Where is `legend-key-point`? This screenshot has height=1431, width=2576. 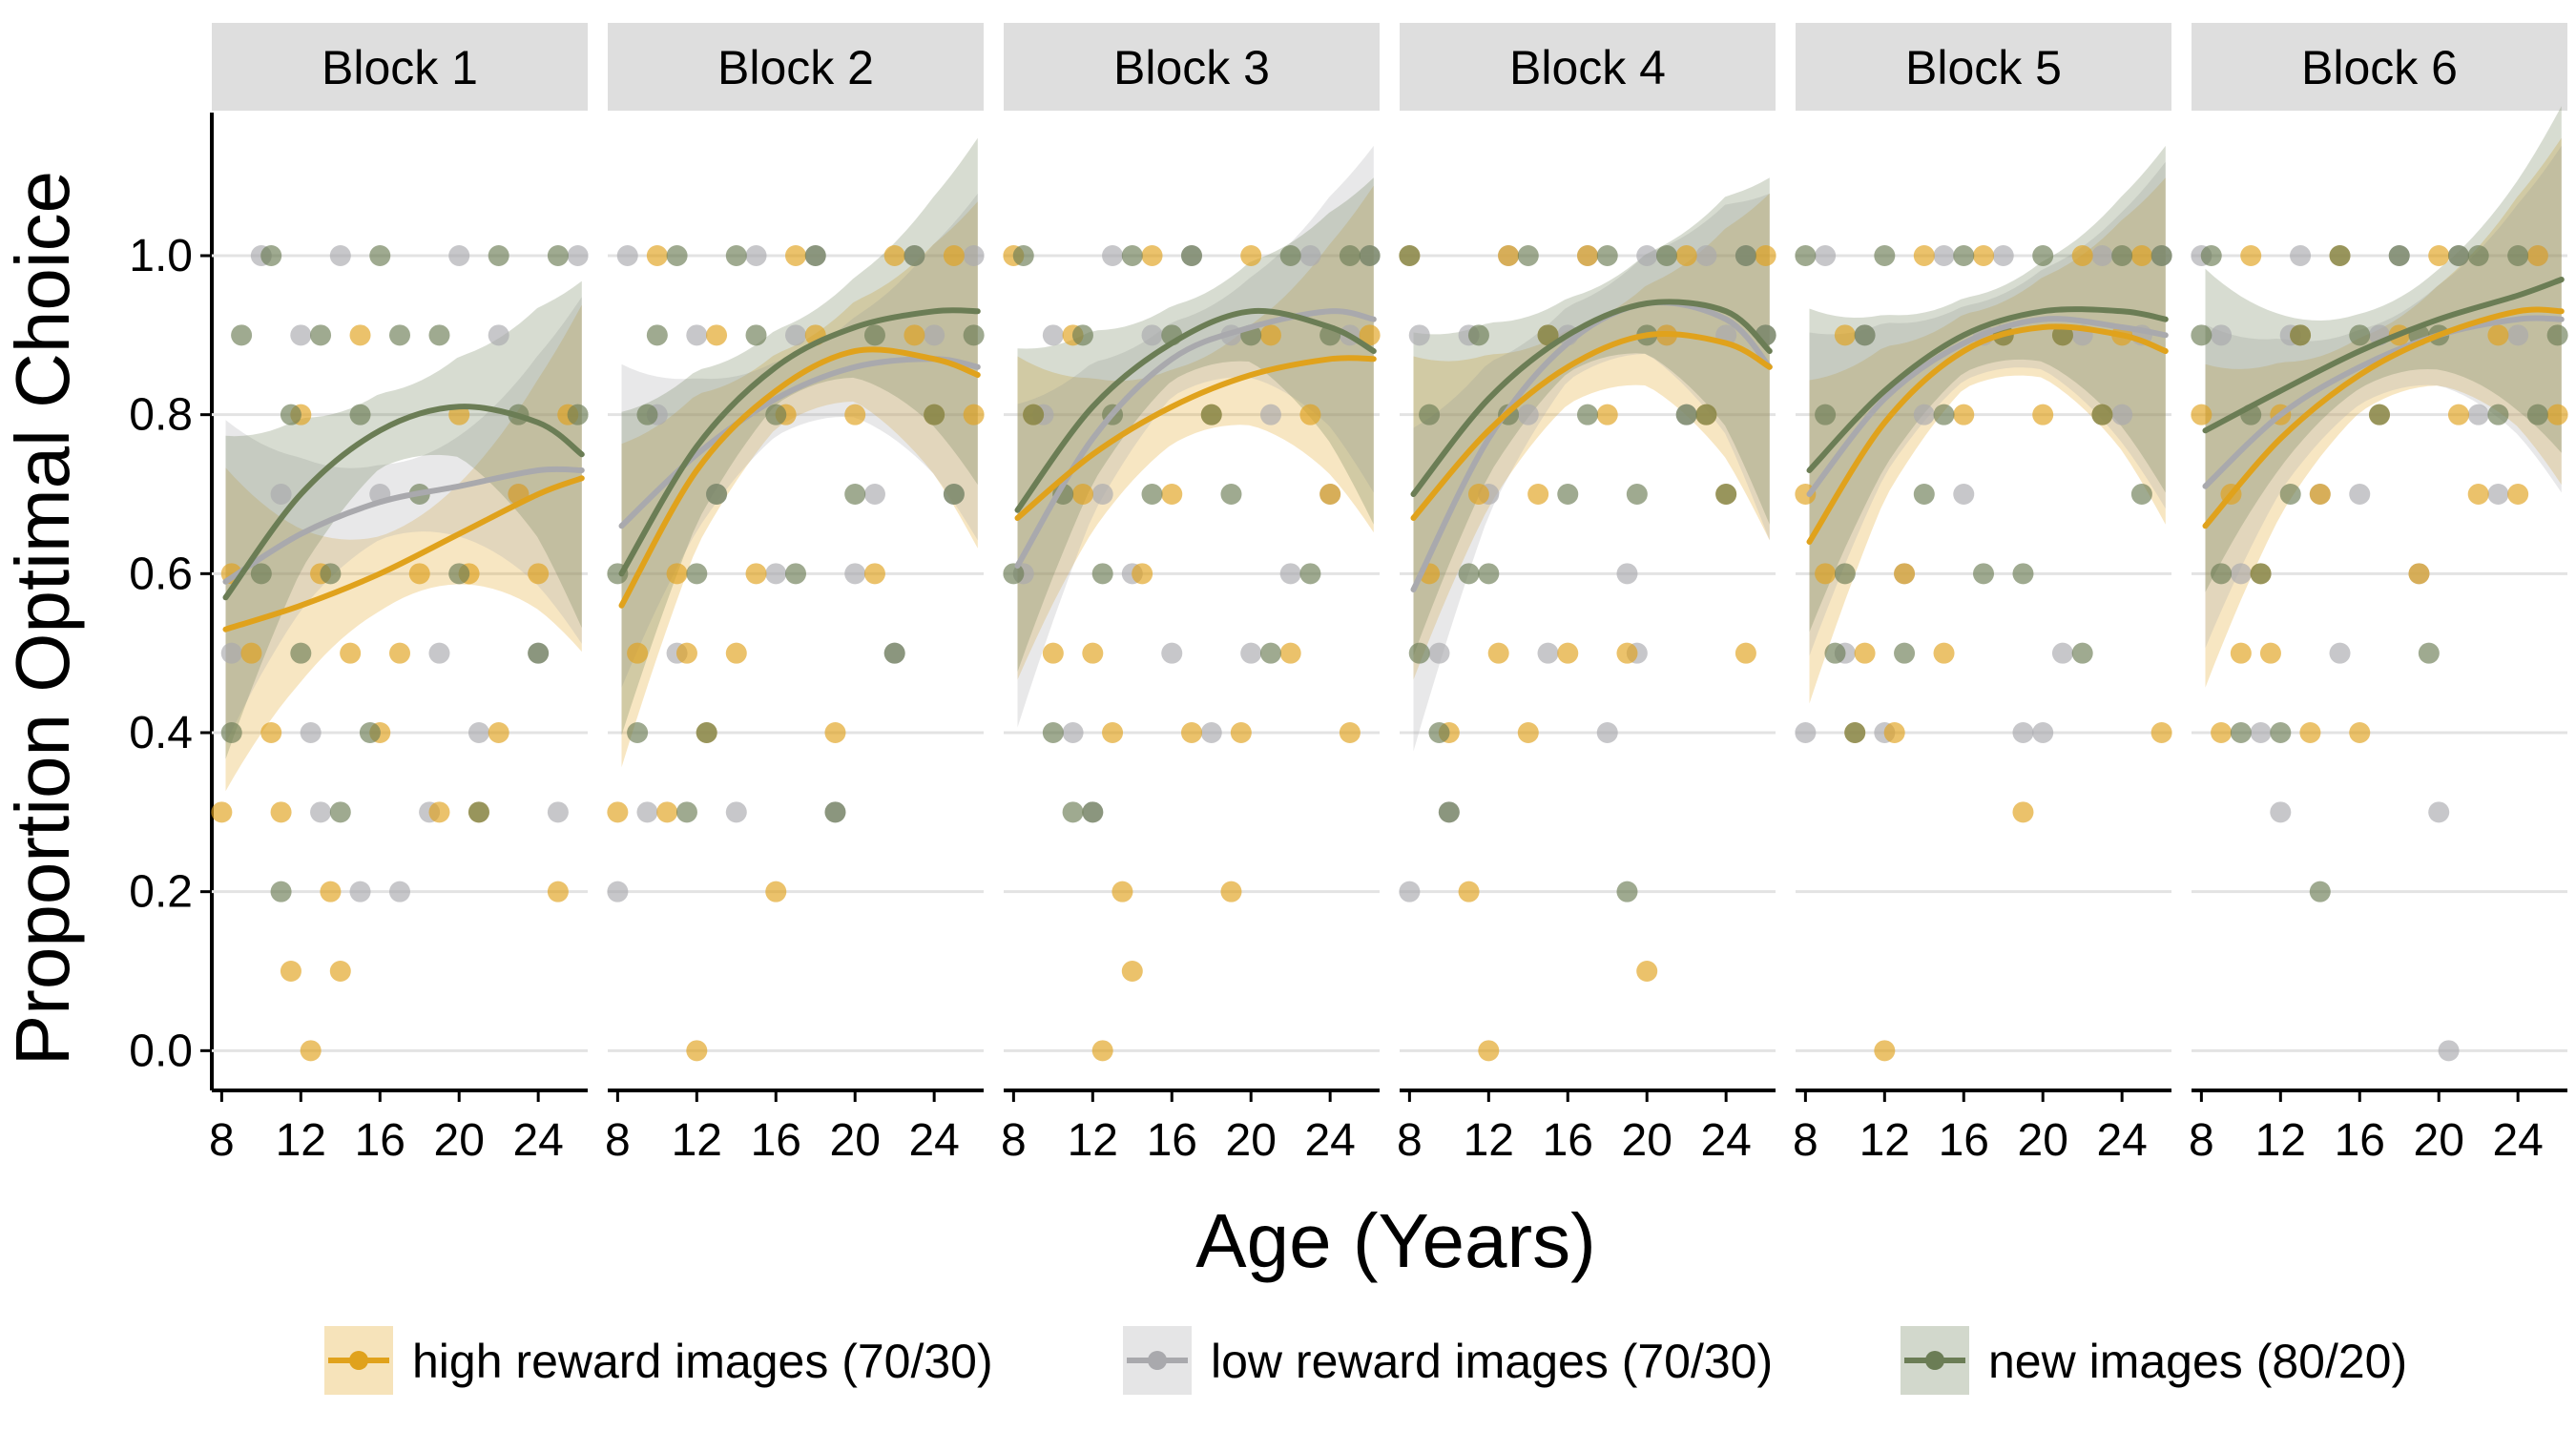 legend-key-point is located at coordinates (1934, 1360).